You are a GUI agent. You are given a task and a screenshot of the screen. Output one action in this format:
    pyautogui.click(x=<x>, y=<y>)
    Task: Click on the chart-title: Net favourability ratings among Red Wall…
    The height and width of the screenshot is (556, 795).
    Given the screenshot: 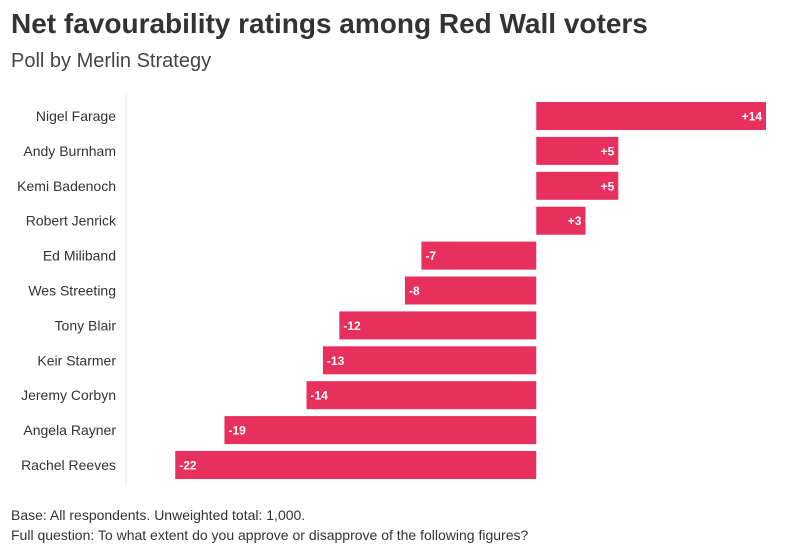 What is the action you would take?
    pyautogui.click(x=329, y=23)
    